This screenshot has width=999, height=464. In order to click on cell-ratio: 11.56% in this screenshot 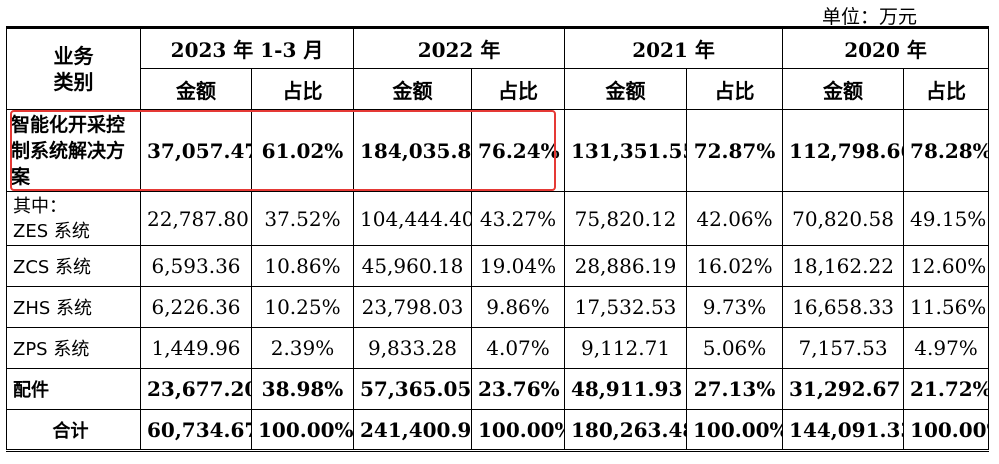, I will do `click(946, 307)`.